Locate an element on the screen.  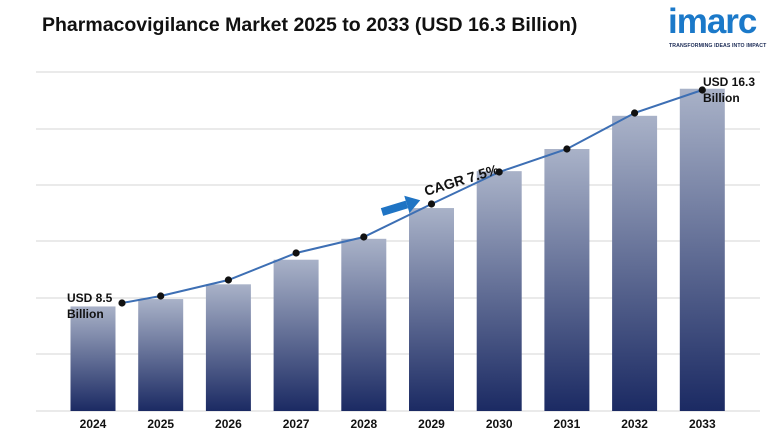
imarc-logo: imarc TRANSFORMING IDEAS INTO IMPACT is located at coordinates (720, 27).